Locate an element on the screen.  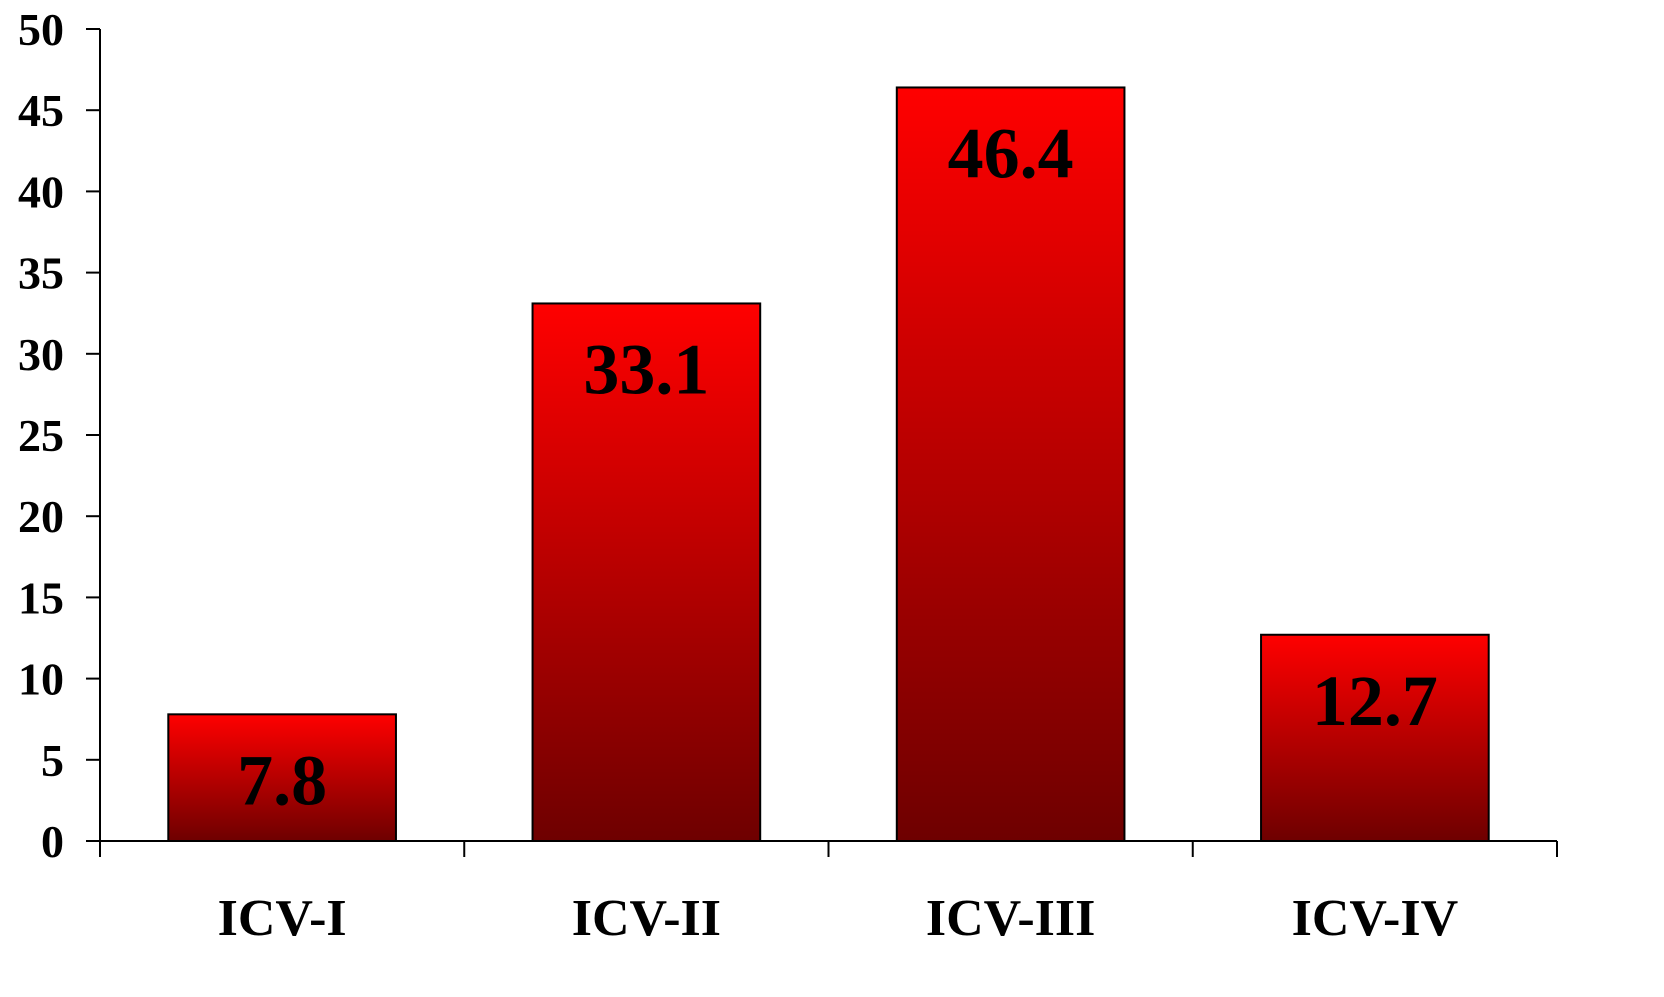
bar-icv-ii is located at coordinates (646, 572).